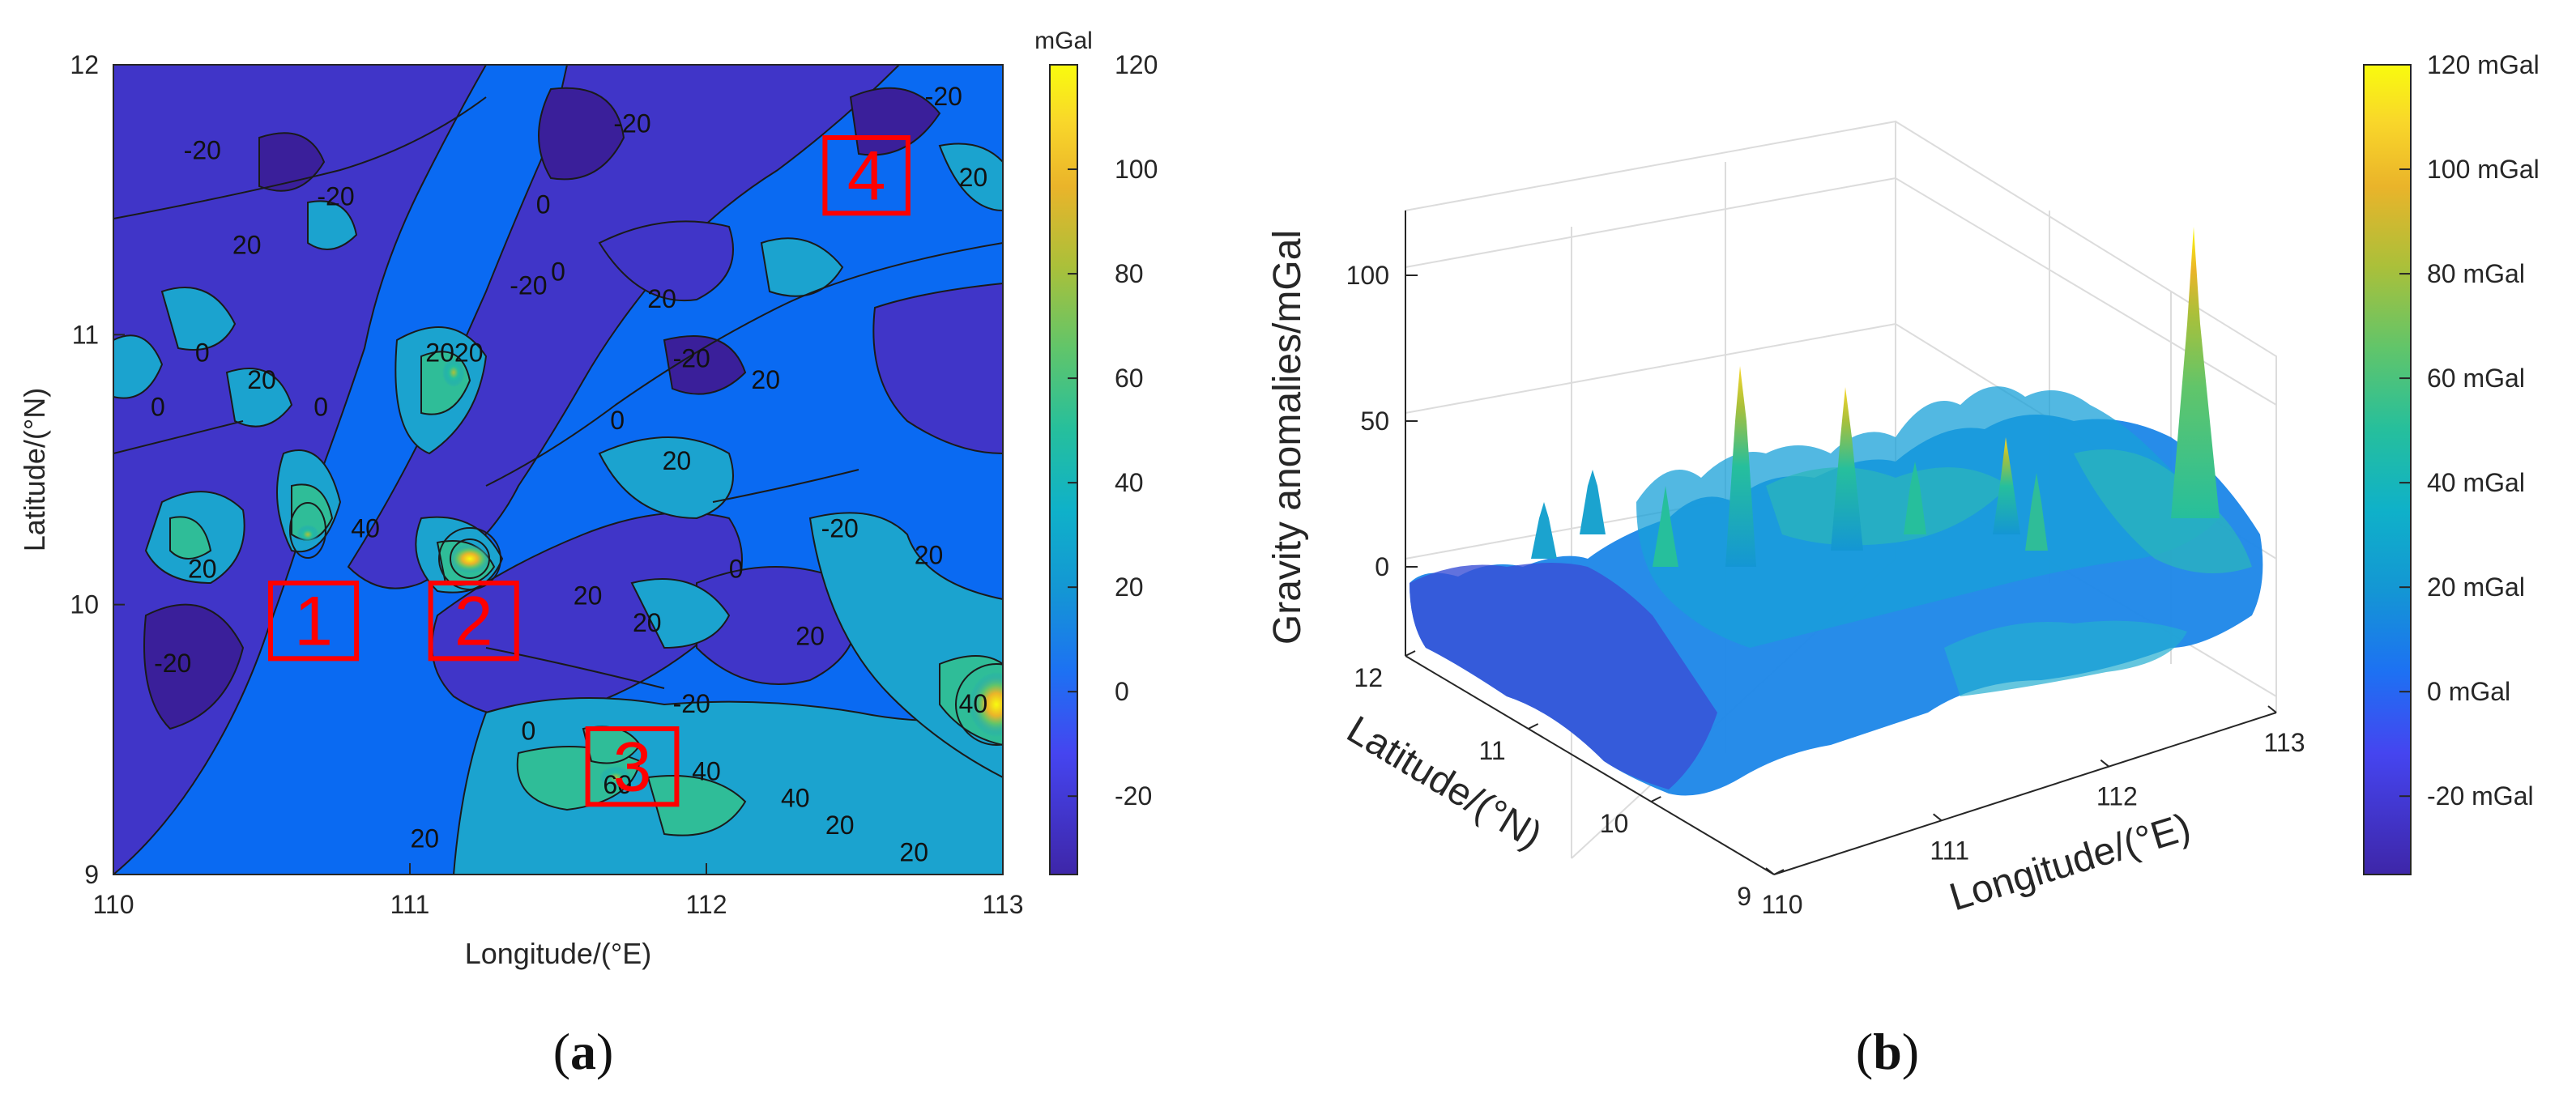 This screenshot has height=1098, width=2576. Describe the element at coordinates (1113, 430) in the screenshot. I see `map-colorbar-ticks: -20 0 20 40 60 80 100 120` at that location.